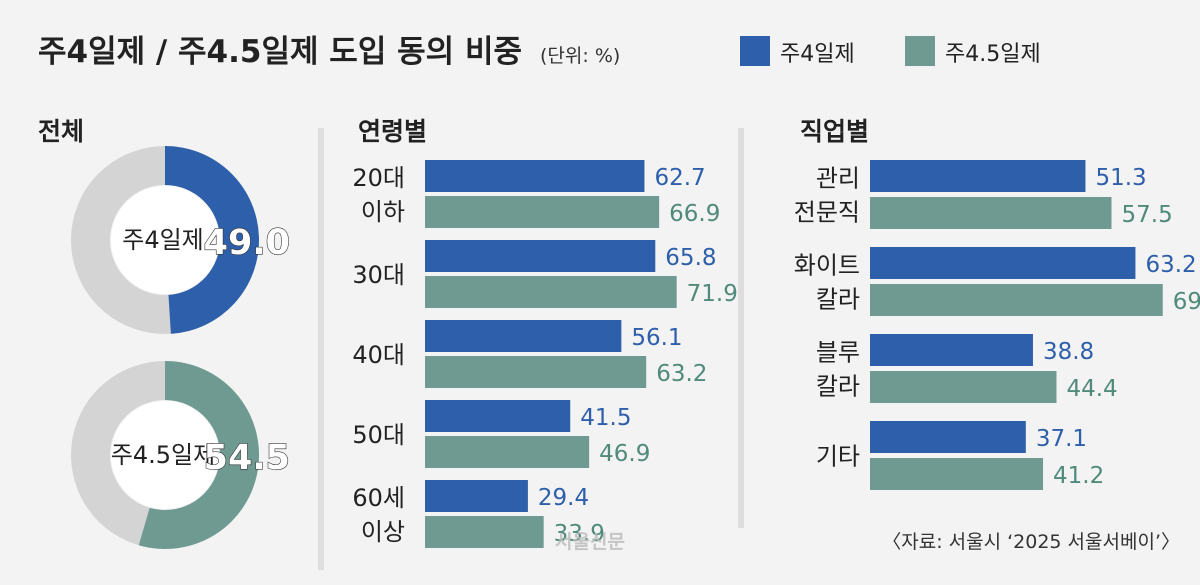 This screenshot has height=585, width=1200. What do you see at coordinates (1120, 178) in the screenshot?
I see `data-label: 51.3` at bounding box center [1120, 178].